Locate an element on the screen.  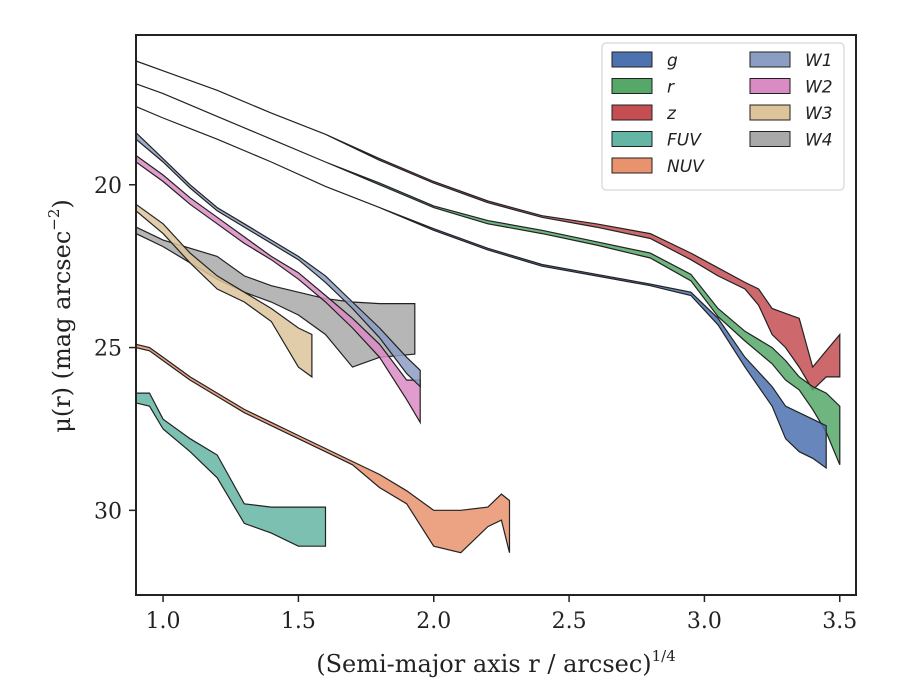
legend-swatch-w4 is located at coordinates (770, 139).